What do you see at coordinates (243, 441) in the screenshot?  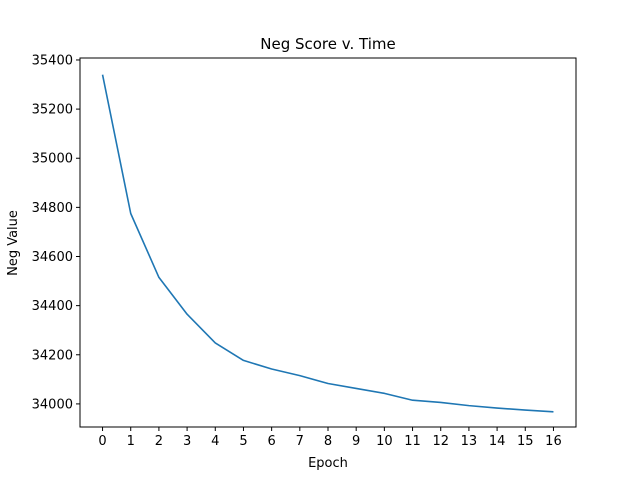 I see `x-tick-label: 5` at bounding box center [243, 441].